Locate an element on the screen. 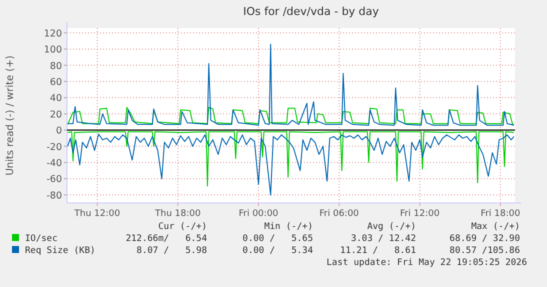  text: Min (-/+) is located at coordinates (288, 227).